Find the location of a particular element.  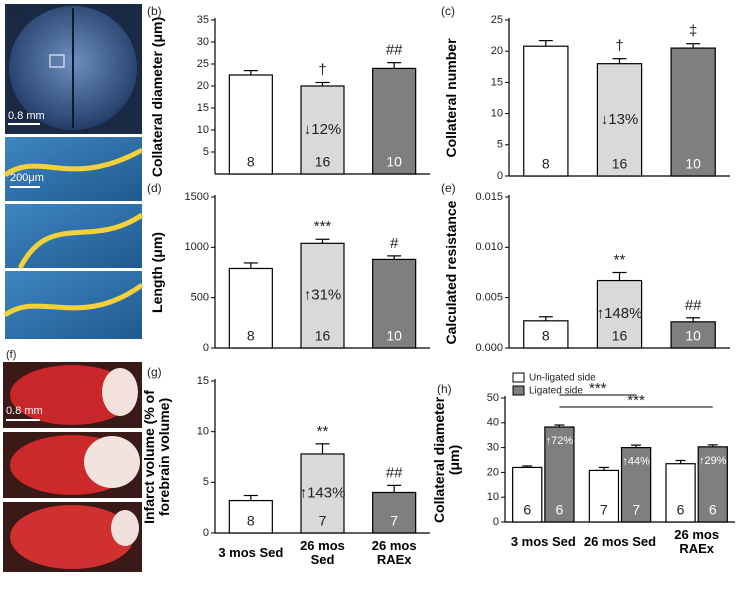

x-tick-label: 26 mos RAEx is located at coordinates (394, 552).